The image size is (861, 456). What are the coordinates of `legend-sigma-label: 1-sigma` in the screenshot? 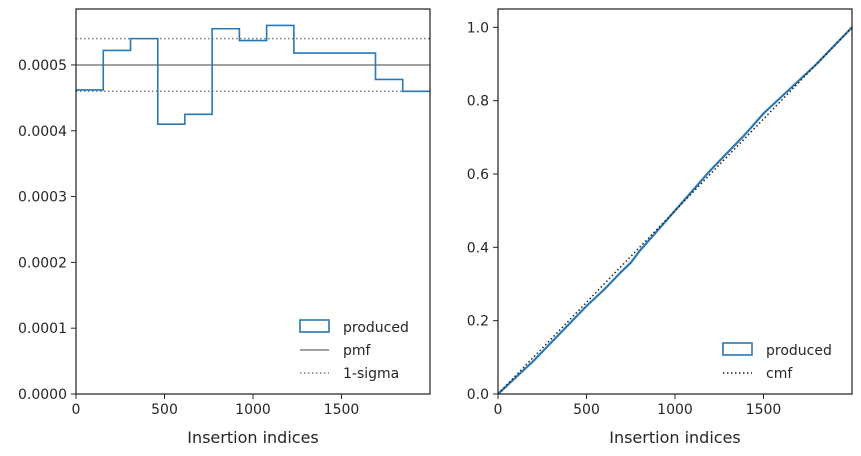 It's located at (371, 374).